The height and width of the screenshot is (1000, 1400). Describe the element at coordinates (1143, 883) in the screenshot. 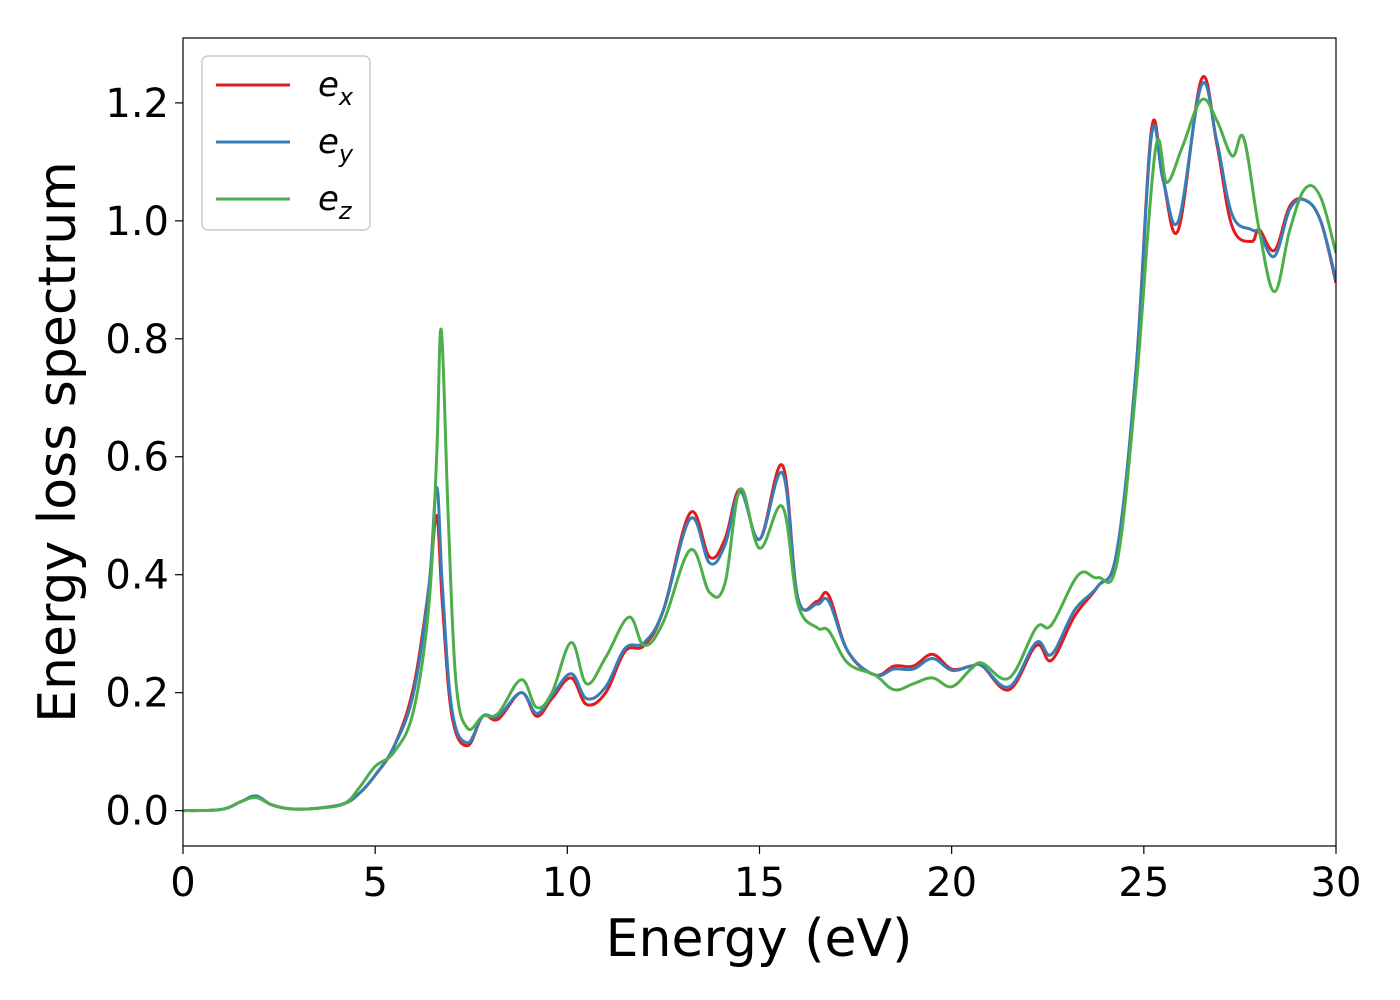

I see `x-tick-label: 25` at that location.